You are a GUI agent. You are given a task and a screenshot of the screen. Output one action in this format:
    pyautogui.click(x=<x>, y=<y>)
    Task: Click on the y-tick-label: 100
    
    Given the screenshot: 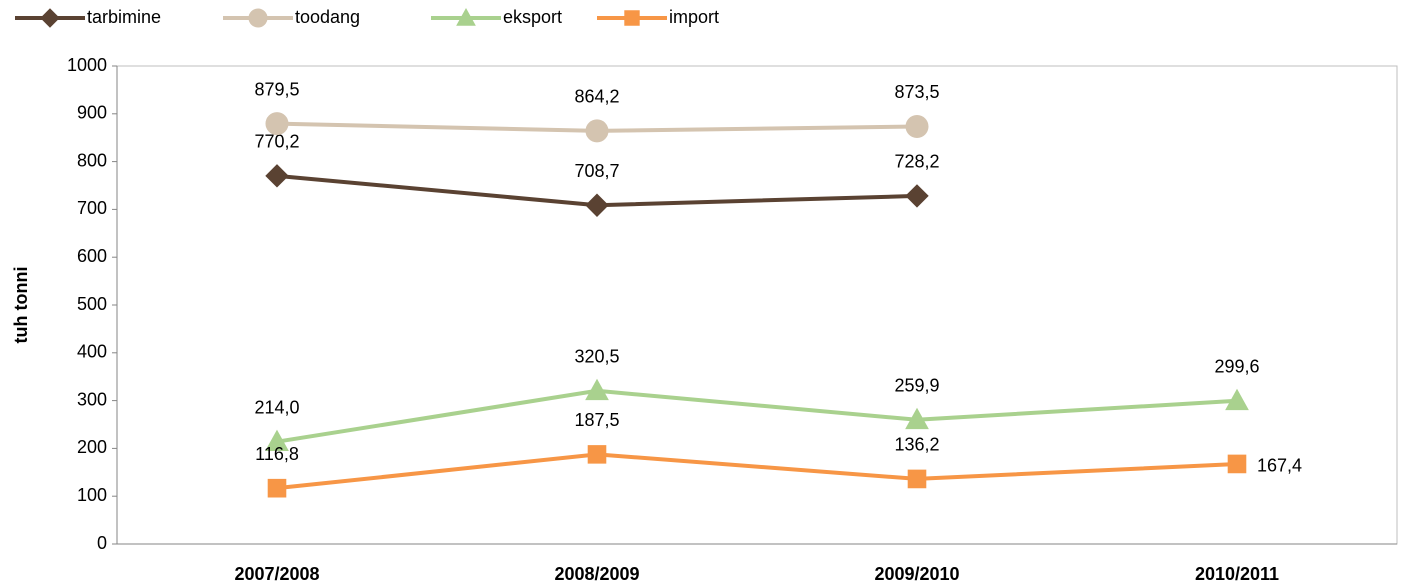 What is the action you would take?
    pyautogui.click(x=92, y=495)
    